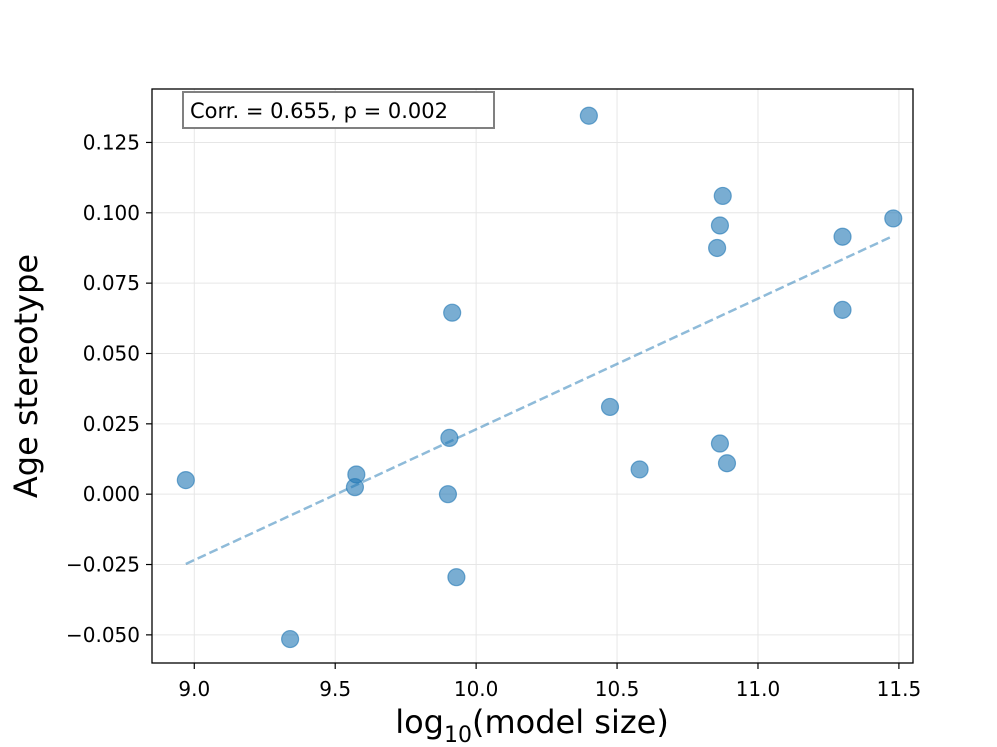 This screenshot has height=747, width=997. Describe the element at coordinates (111, 283) in the screenshot. I see `y-tick-label: 0.075` at that location.